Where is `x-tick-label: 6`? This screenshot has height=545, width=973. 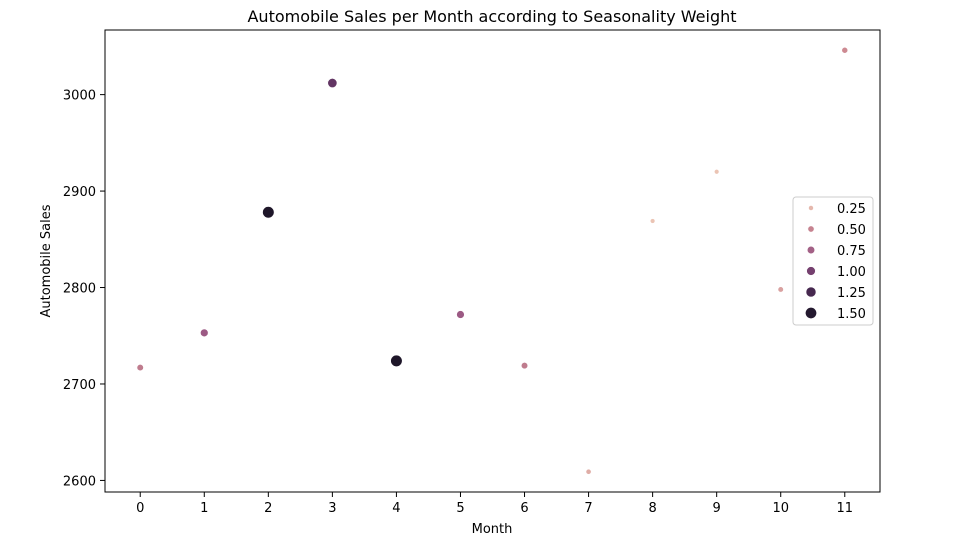 x-tick-label: 6 is located at coordinates (524, 508).